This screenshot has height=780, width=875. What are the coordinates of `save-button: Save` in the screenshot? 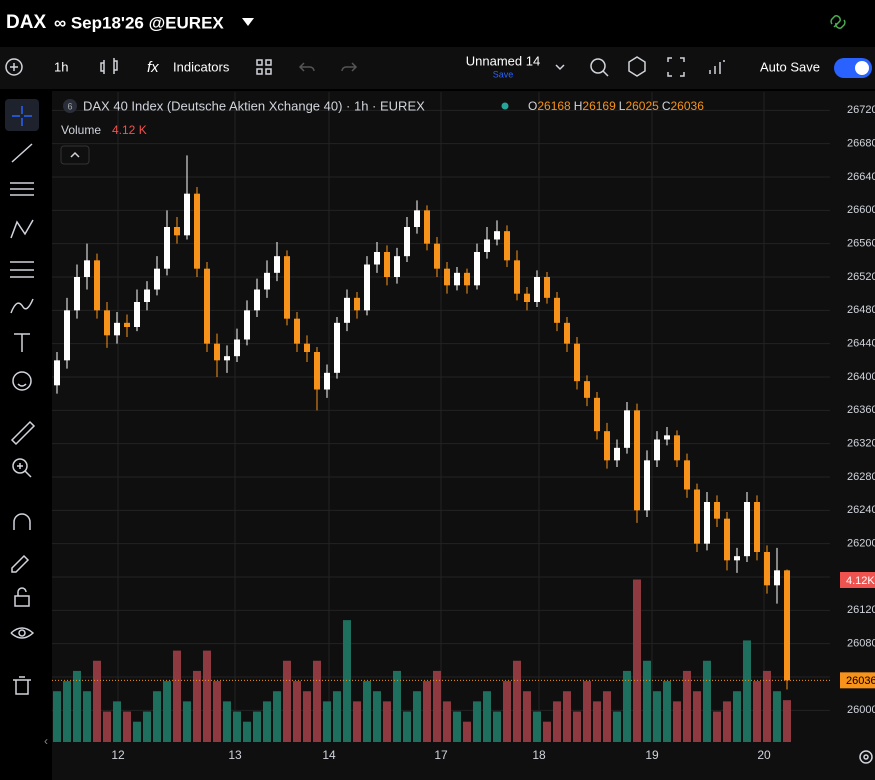 It's located at (503, 74).